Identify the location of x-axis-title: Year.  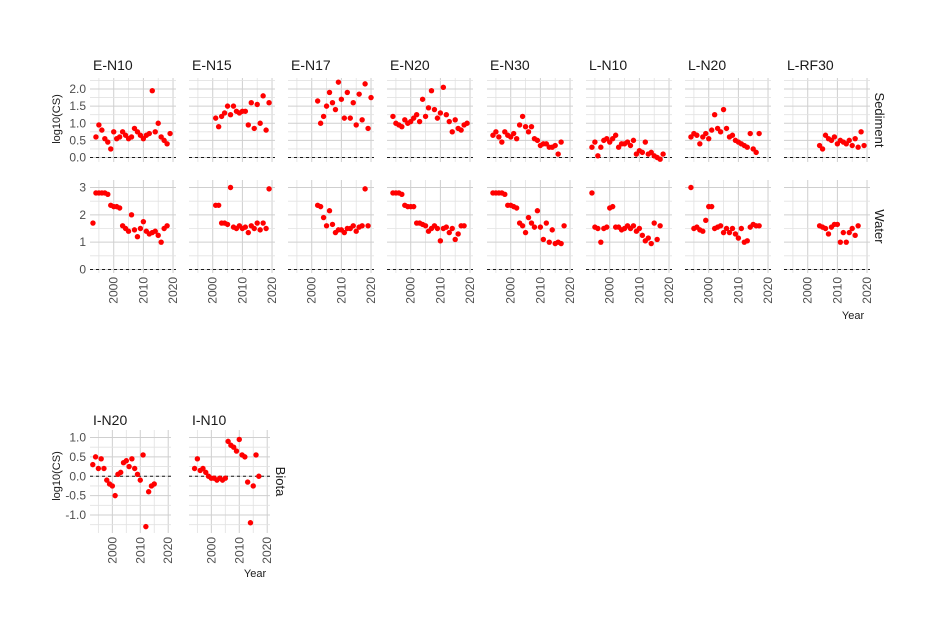
(853, 316).